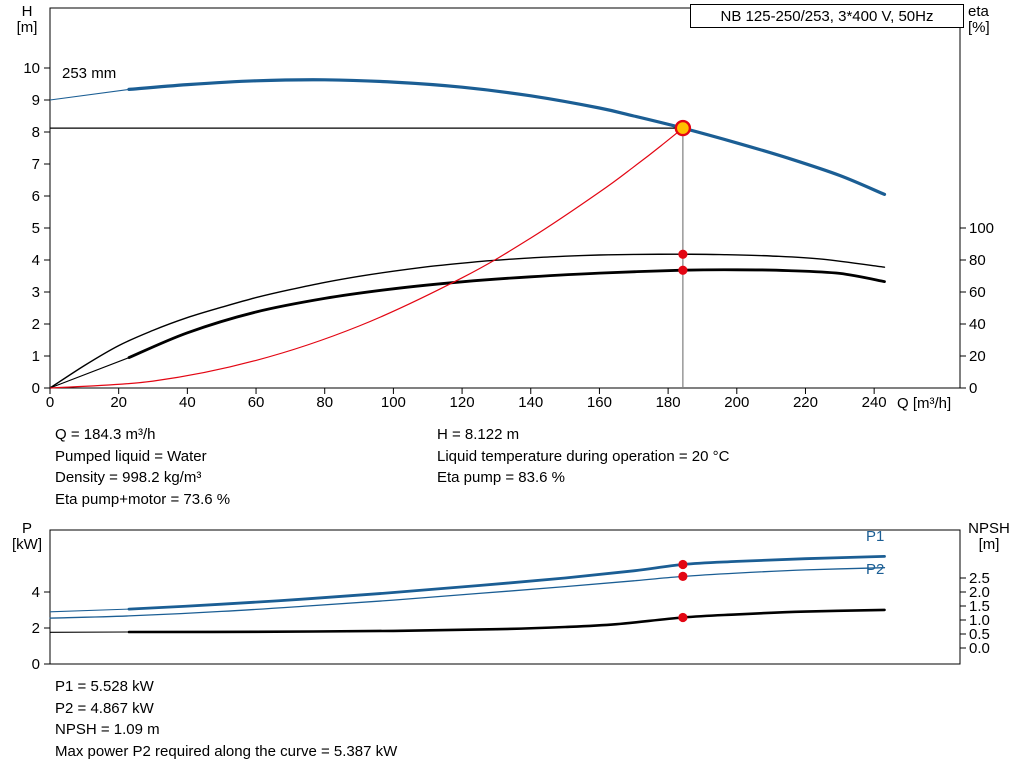 The image size is (1024, 781). I want to click on tick-label: 180, so click(668, 402).